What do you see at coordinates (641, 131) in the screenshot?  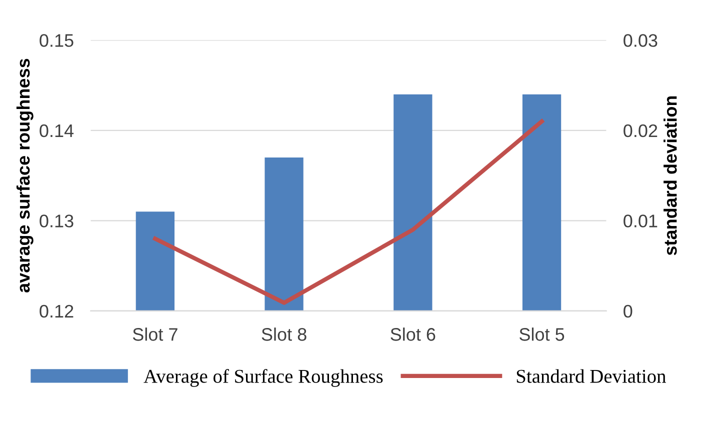 I see `y2-tick-label: 0.02` at bounding box center [641, 131].